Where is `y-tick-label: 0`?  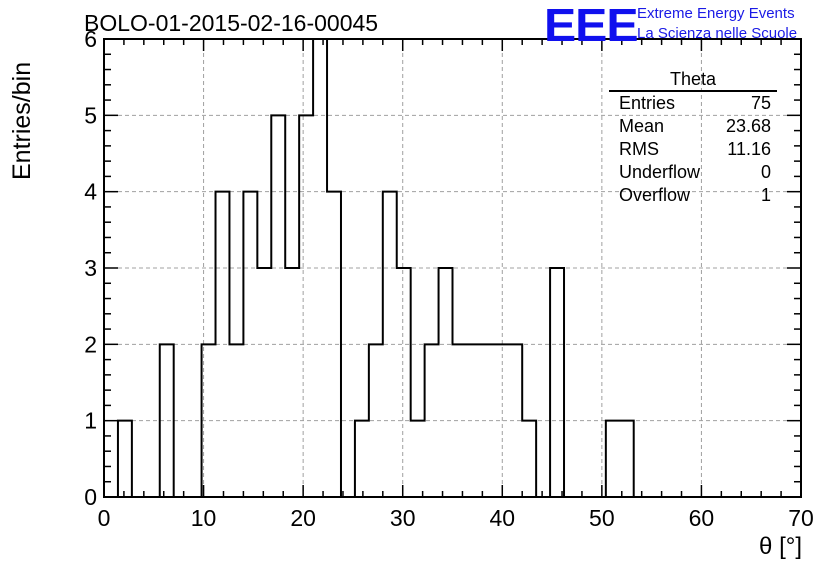
y-tick-label: 0 is located at coordinates (90, 497).